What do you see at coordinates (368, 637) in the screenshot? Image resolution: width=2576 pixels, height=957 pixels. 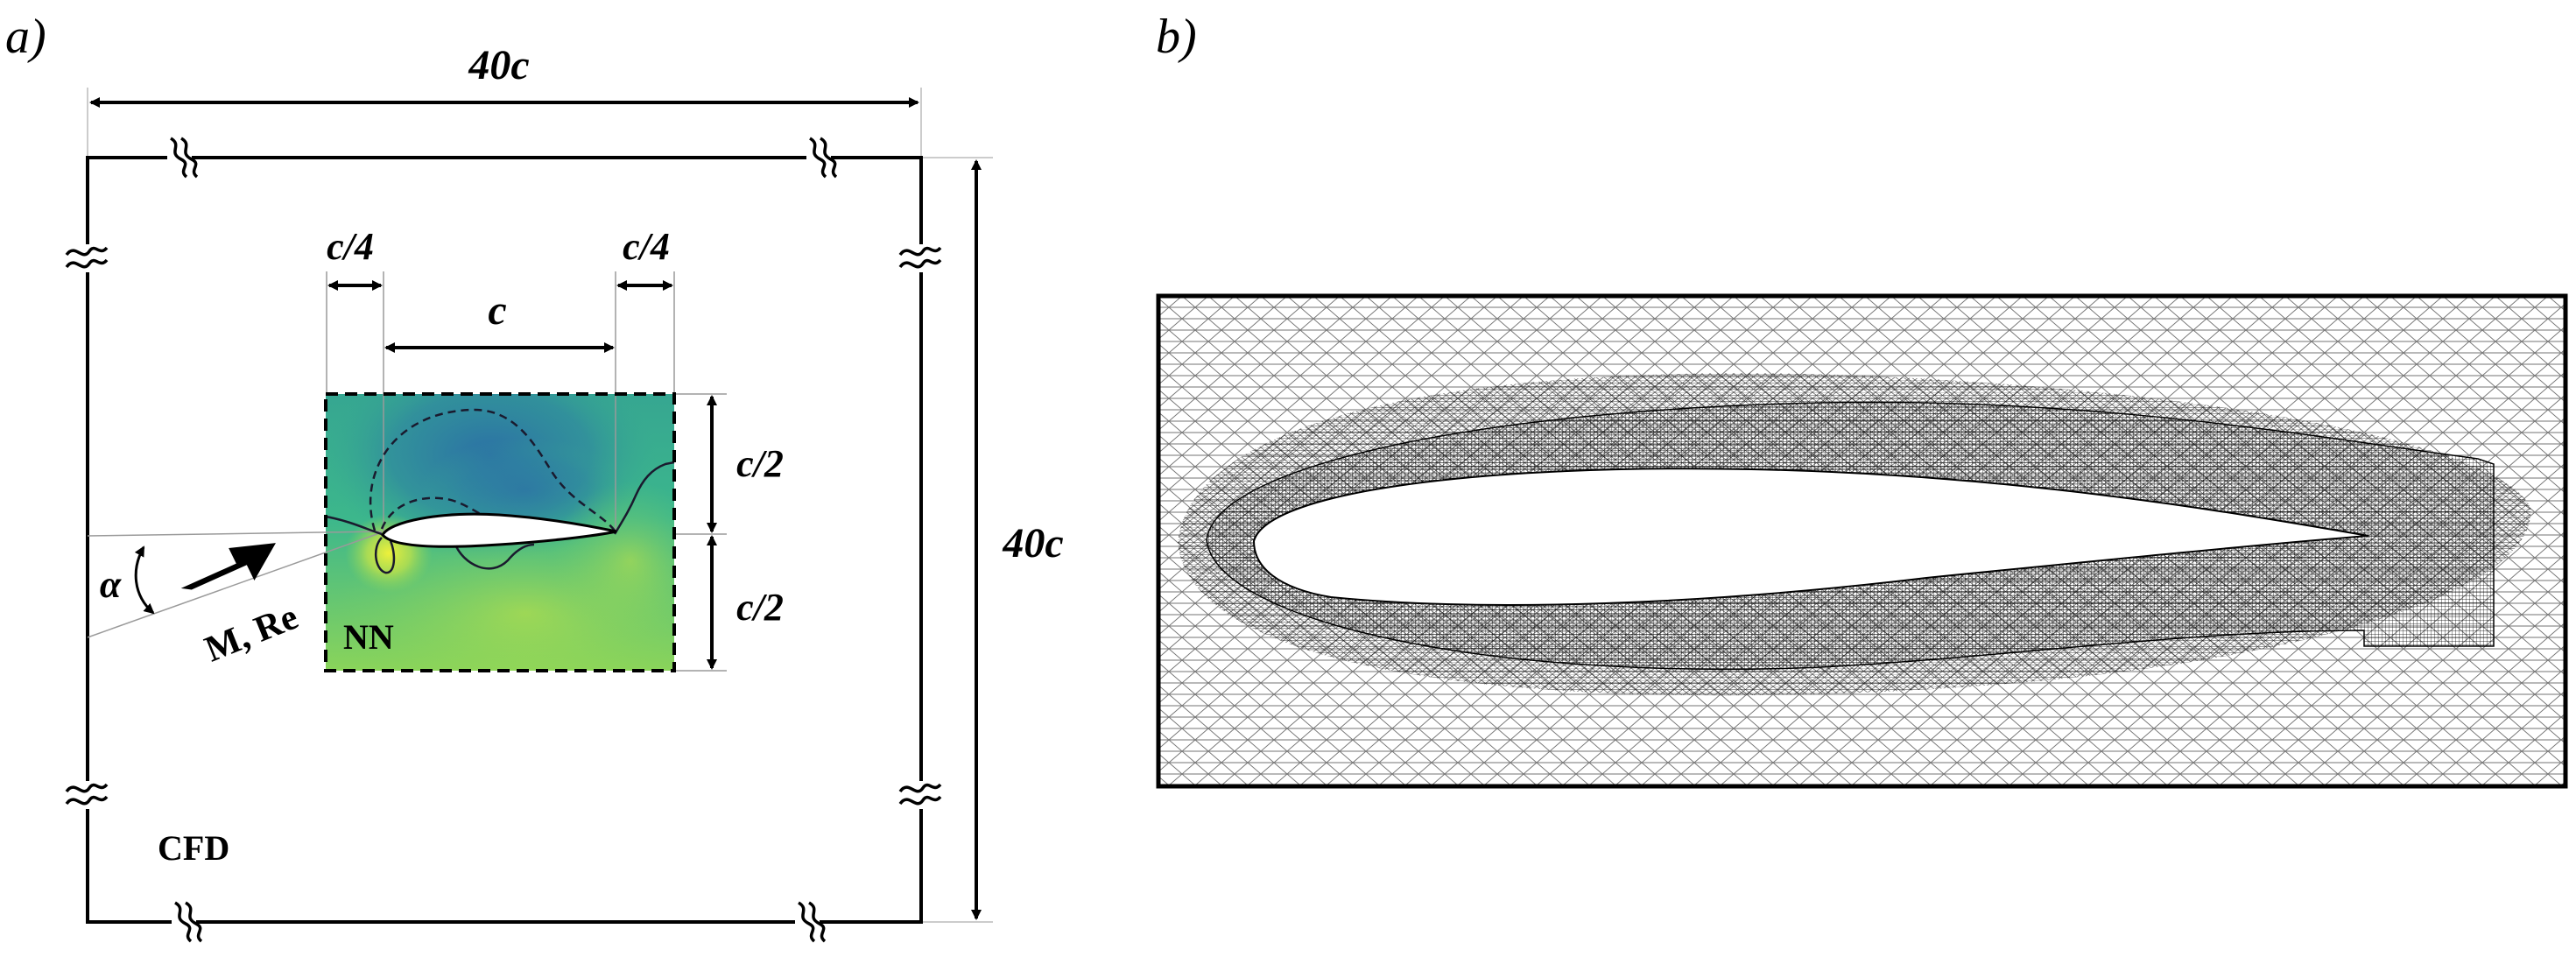 I see `nn-region-label: NN` at bounding box center [368, 637].